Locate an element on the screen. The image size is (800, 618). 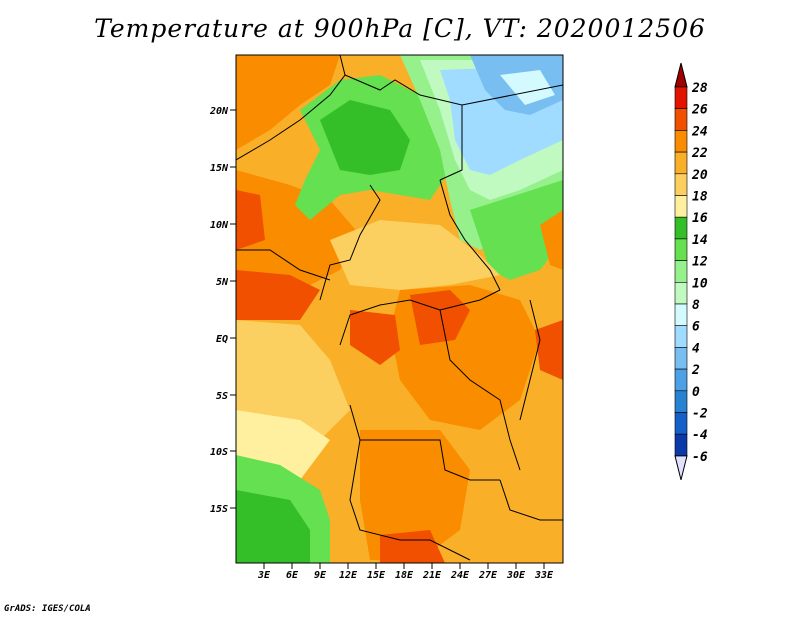
lon-tick: 21E is located at coordinates (432, 572).